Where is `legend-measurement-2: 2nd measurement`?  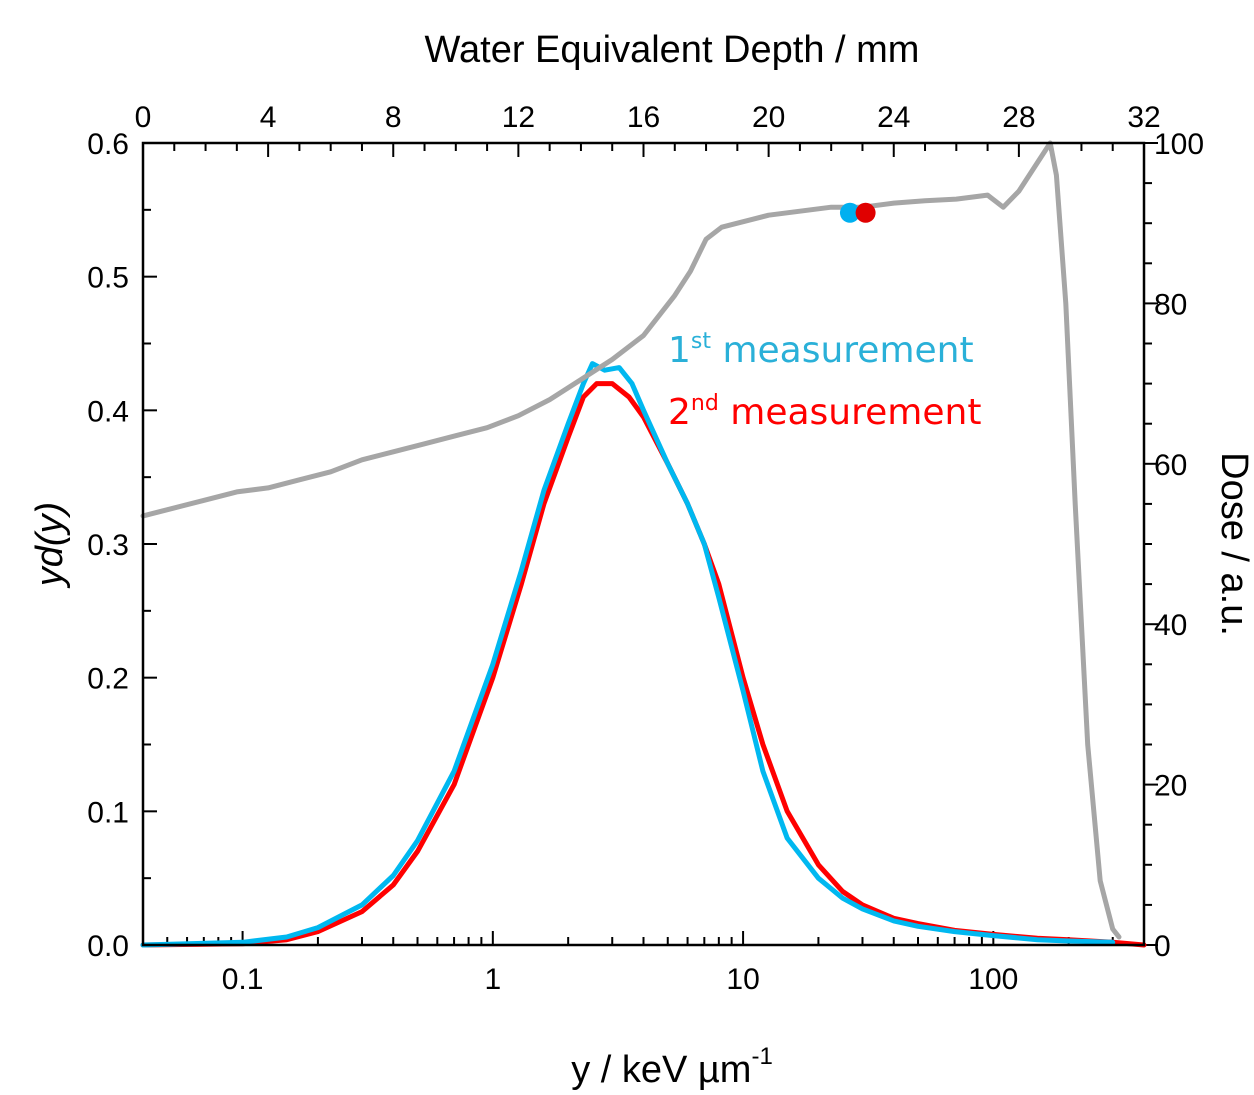
legend-measurement-2: 2nd measurement is located at coordinates (824, 412).